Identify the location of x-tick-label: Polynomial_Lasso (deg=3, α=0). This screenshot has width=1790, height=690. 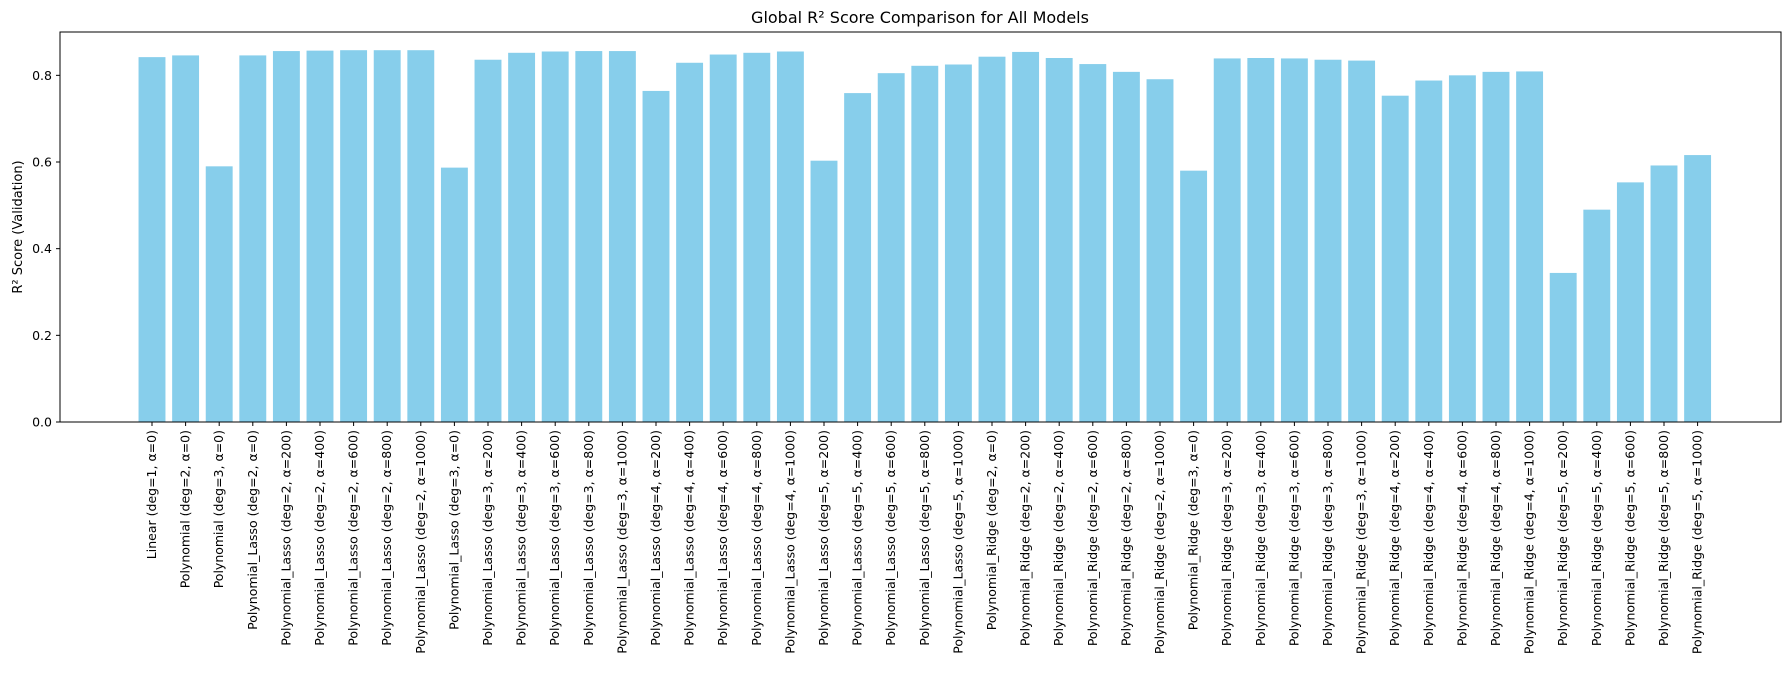
(453, 530).